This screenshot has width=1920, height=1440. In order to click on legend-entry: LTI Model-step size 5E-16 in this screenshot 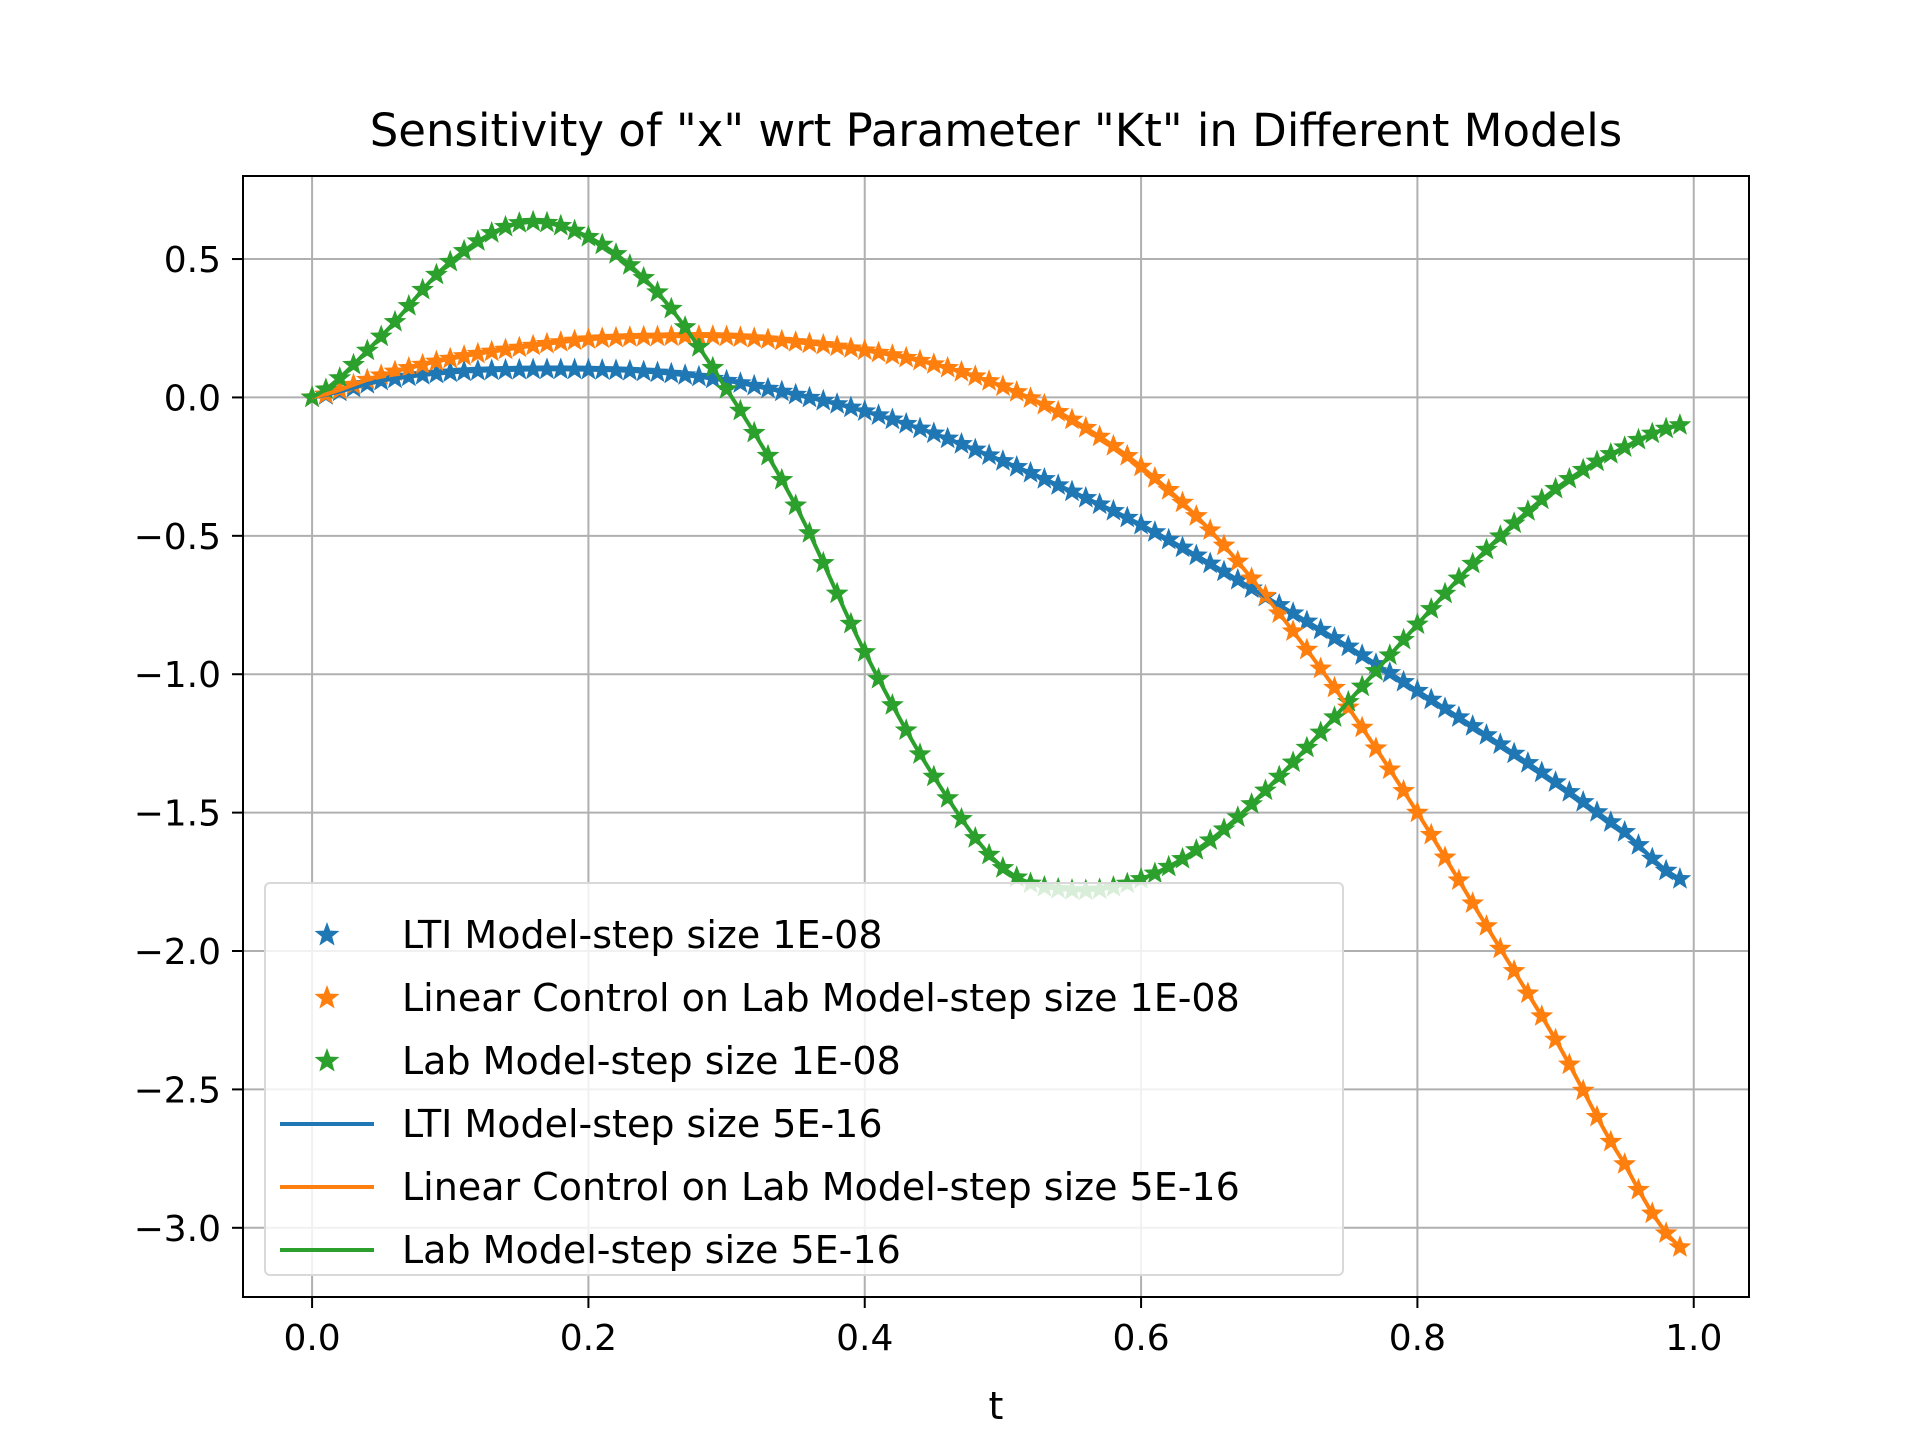, I will do `click(804, 1124)`.